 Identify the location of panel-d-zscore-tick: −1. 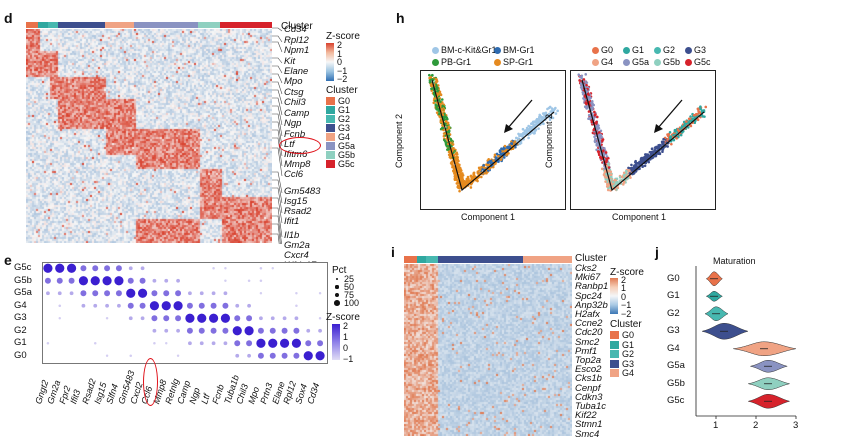
(342, 70).